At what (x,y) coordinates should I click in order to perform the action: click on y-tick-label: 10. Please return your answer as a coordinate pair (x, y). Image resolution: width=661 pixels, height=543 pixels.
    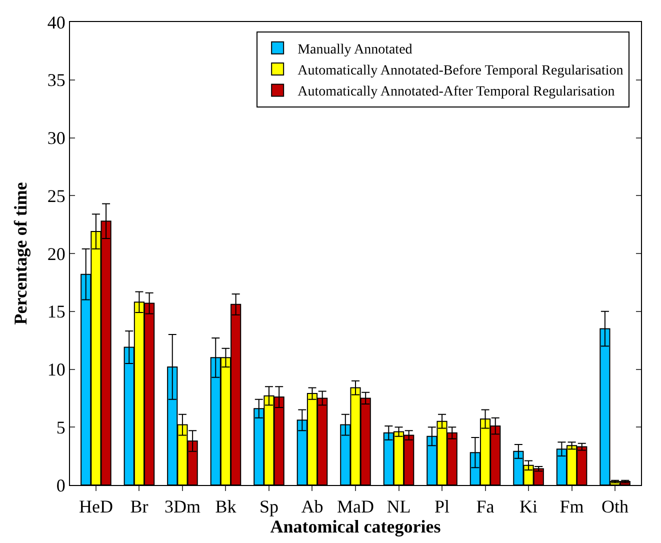
    Looking at the image, I should click on (56, 370).